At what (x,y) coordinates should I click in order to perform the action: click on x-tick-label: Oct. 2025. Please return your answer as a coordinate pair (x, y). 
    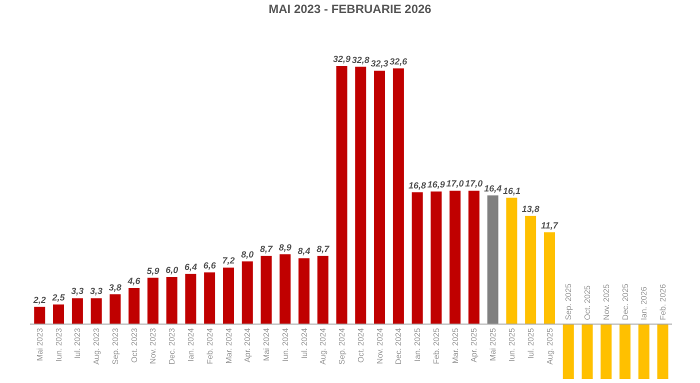
    Looking at the image, I should click on (587, 302).